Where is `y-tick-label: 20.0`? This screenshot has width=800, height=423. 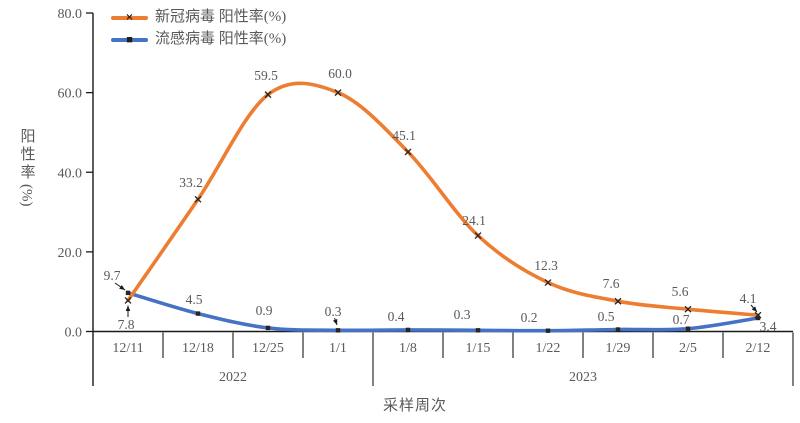 y-tick-label: 20.0 is located at coordinates (70, 253).